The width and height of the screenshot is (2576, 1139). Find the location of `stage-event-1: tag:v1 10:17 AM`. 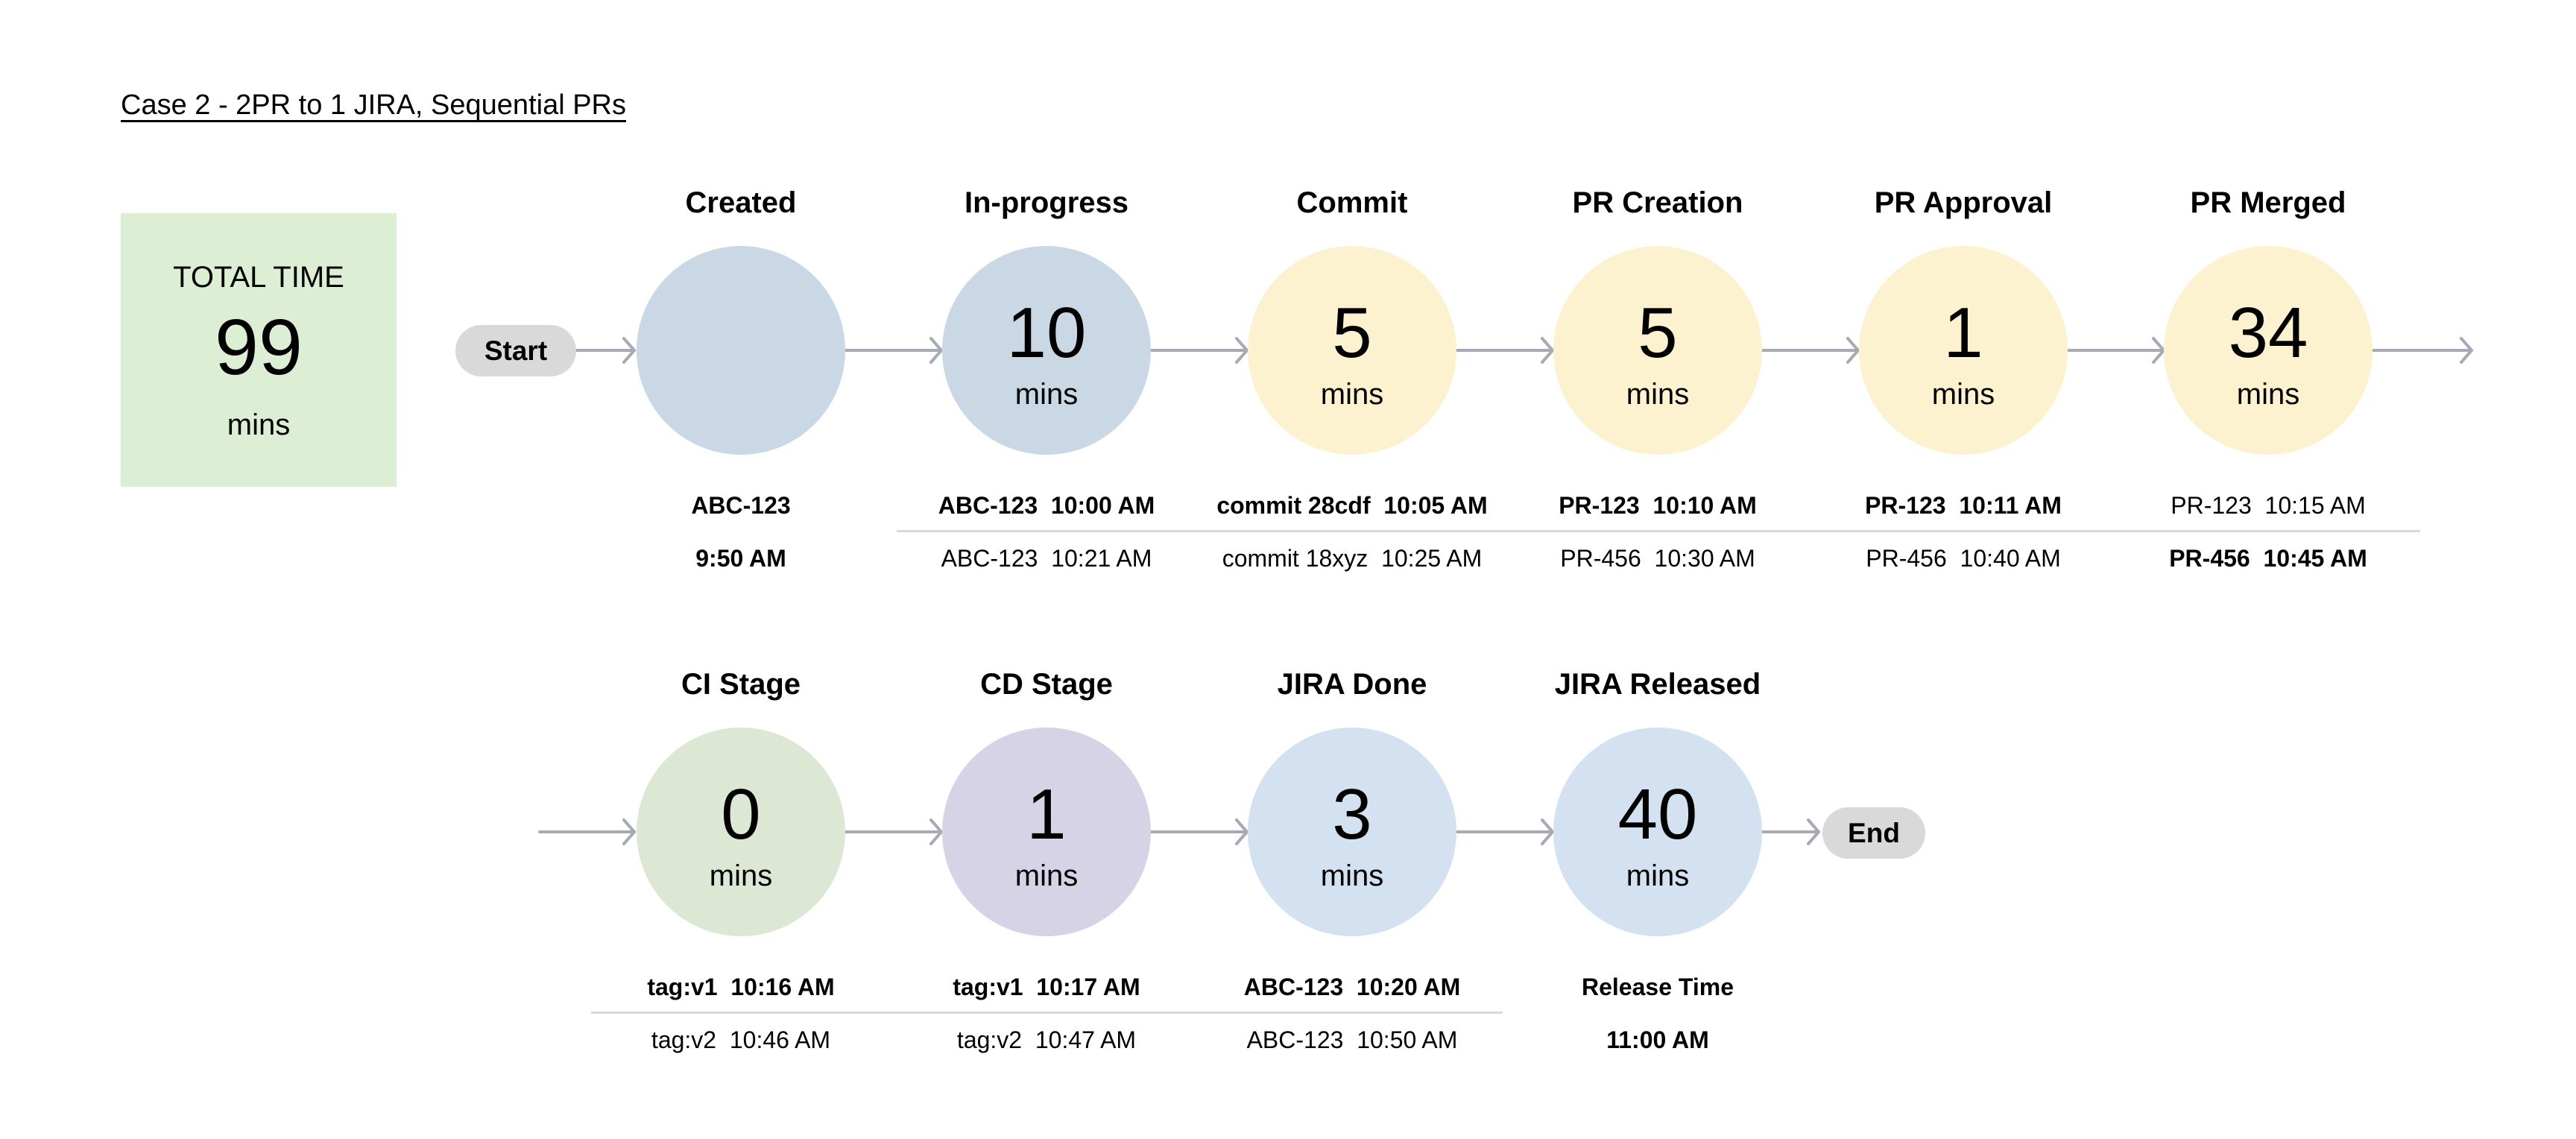

stage-event-1: tag:v1 10:17 AM is located at coordinates (1046, 987).